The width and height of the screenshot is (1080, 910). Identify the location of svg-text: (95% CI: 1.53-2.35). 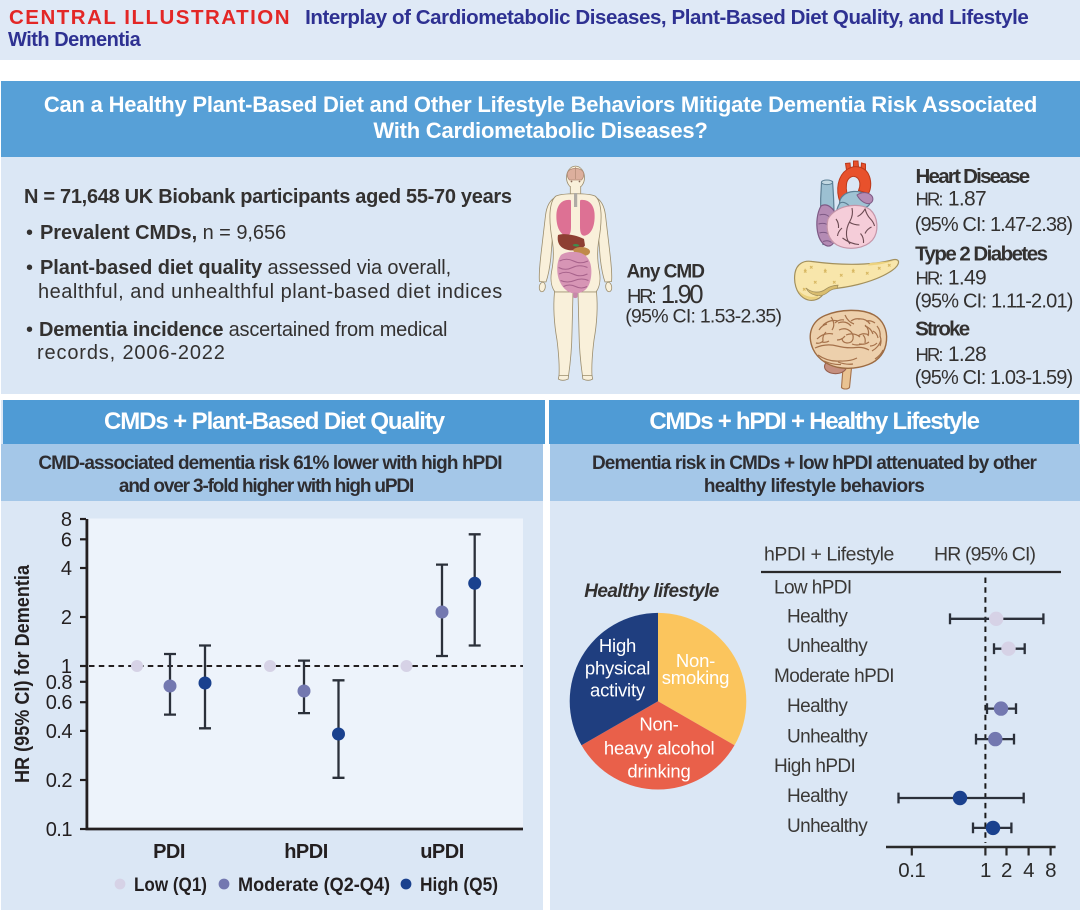
(703, 317).